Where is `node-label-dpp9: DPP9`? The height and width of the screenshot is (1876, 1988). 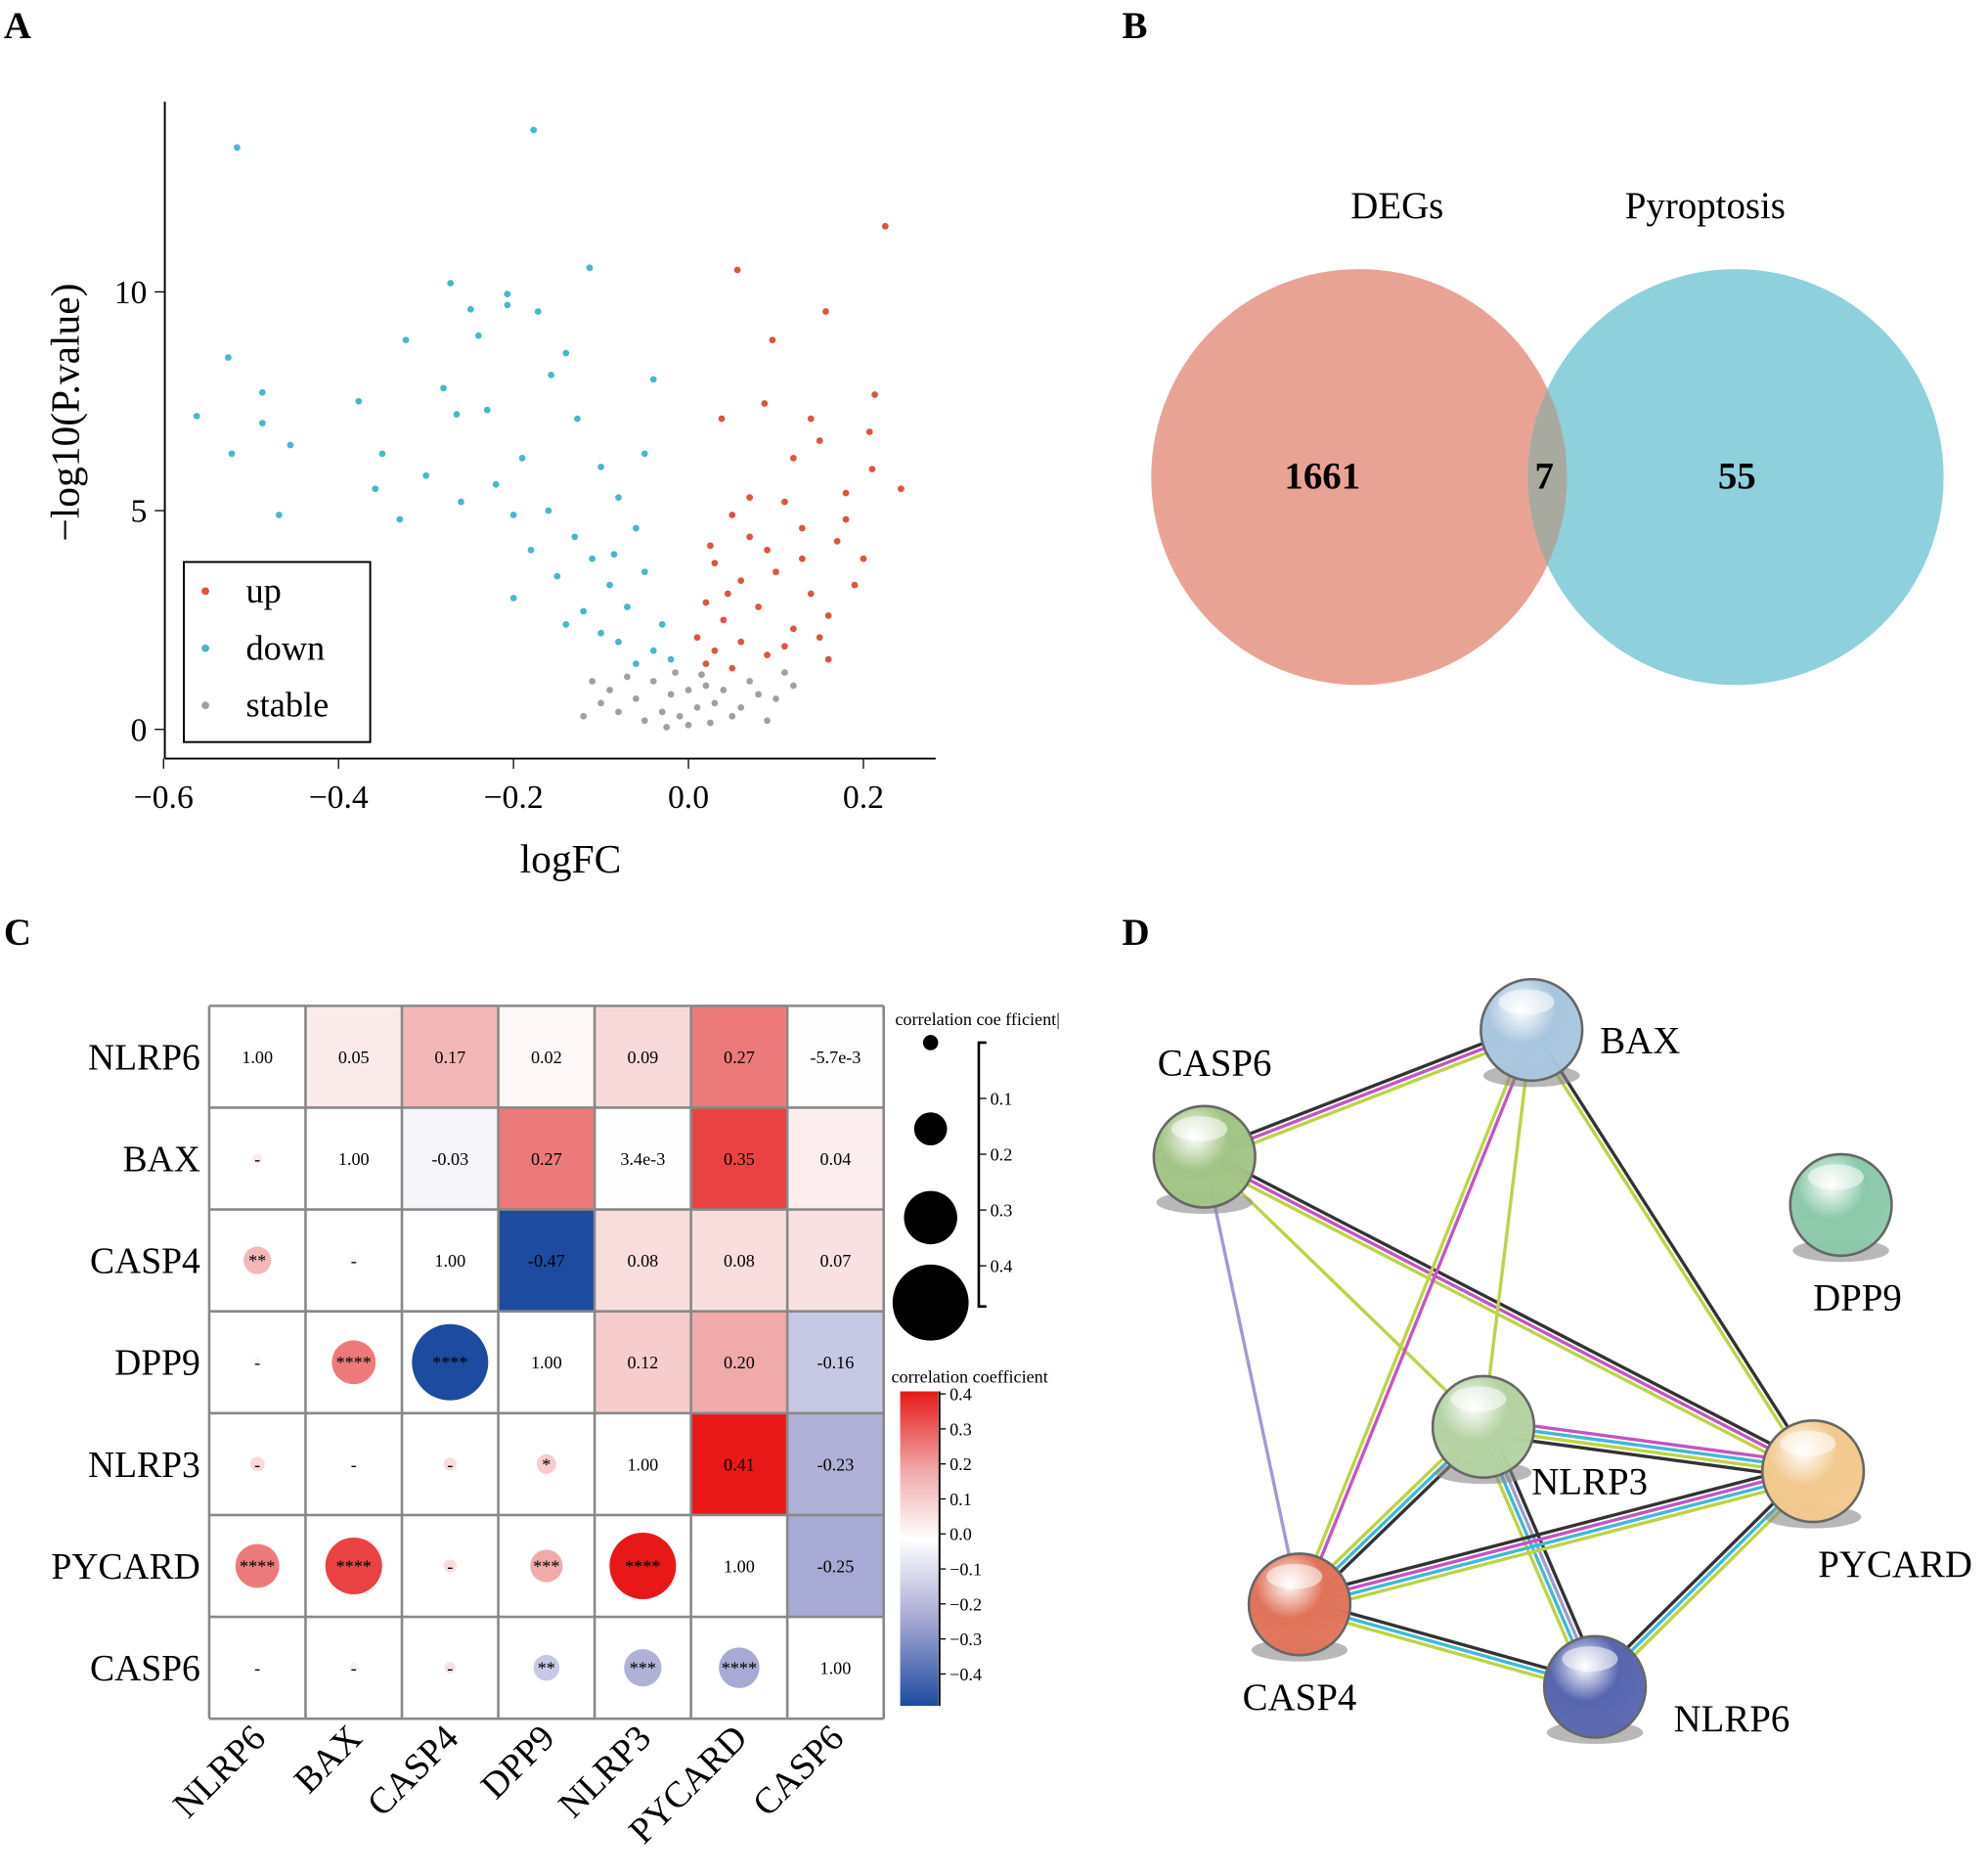
node-label-dpp9: DPP9 is located at coordinates (1857, 1298).